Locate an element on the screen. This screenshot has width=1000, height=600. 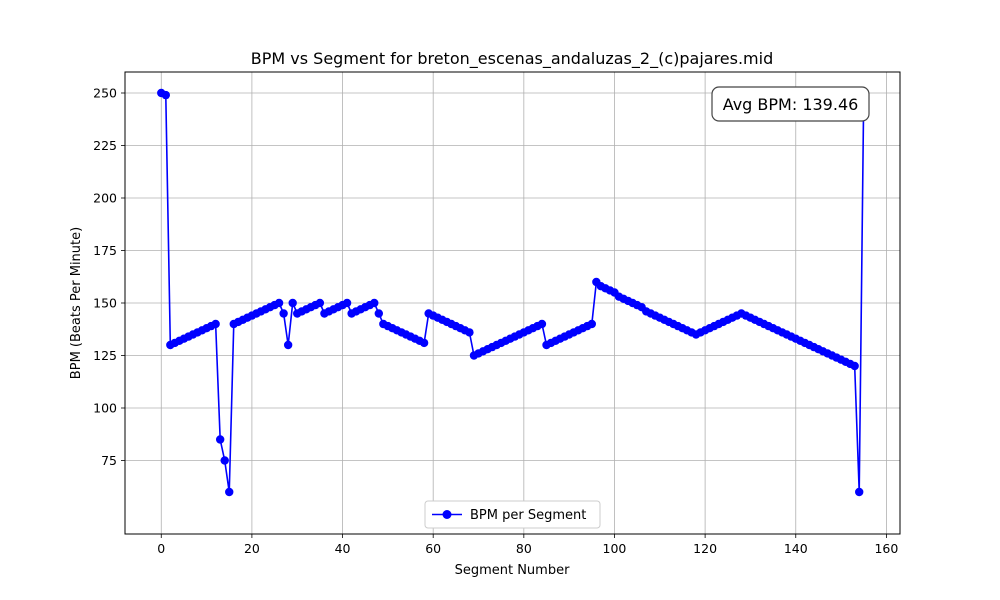
legend-marker is located at coordinates (447, 514).